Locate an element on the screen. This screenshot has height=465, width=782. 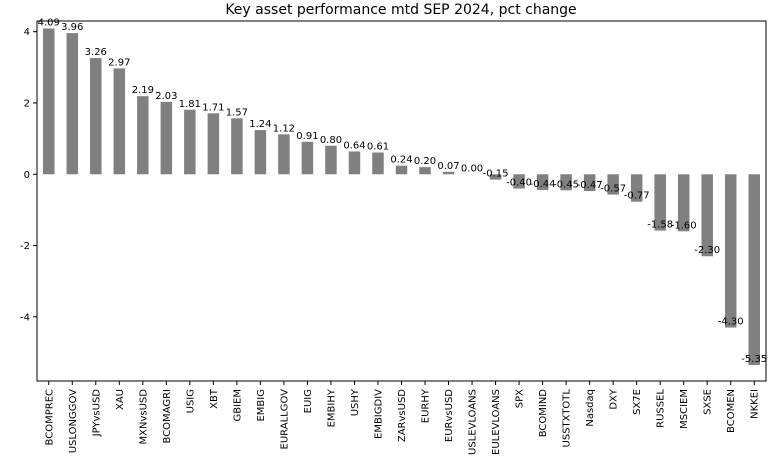
x-tick-label: USHY is located at coordinates (355, 402).